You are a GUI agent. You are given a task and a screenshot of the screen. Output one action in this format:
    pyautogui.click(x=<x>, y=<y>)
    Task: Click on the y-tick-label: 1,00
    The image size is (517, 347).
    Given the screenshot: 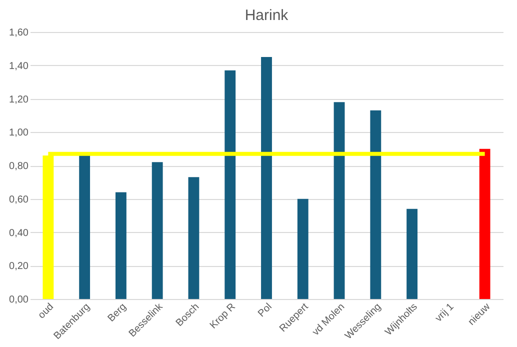 What is the action you would take?
    pyautogui.click(x=19, y=133)
    